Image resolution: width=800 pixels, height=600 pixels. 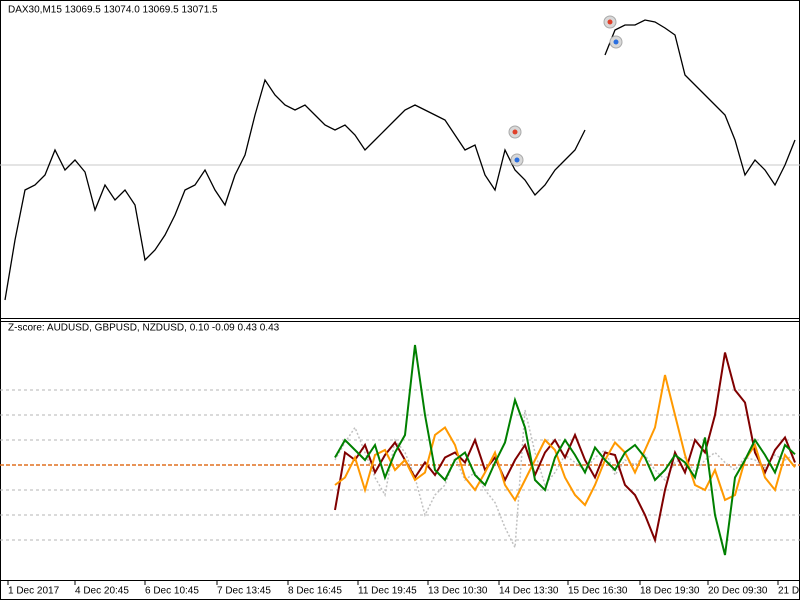 I want to click on x-tick-label: 20 Dec 09:30, so click(x=738, y=591).